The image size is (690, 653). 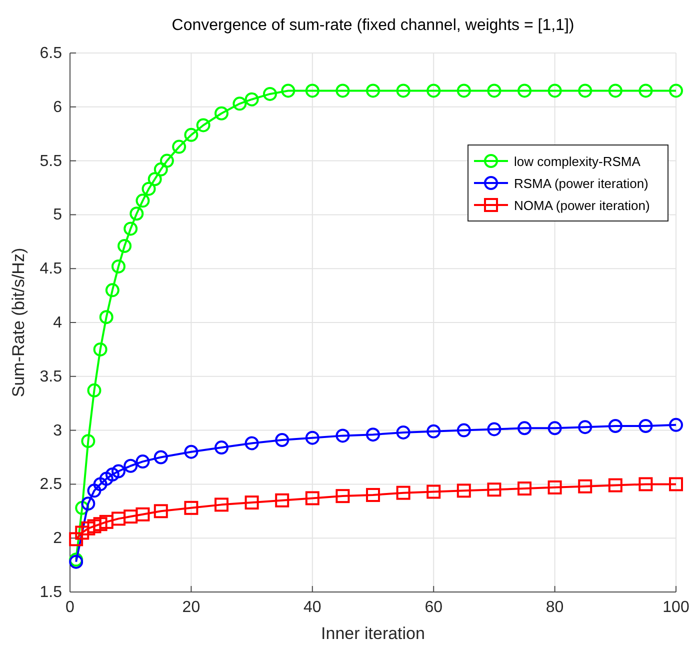 I want to click on y-tick-label: 1.5, so click(x=51, y=592).